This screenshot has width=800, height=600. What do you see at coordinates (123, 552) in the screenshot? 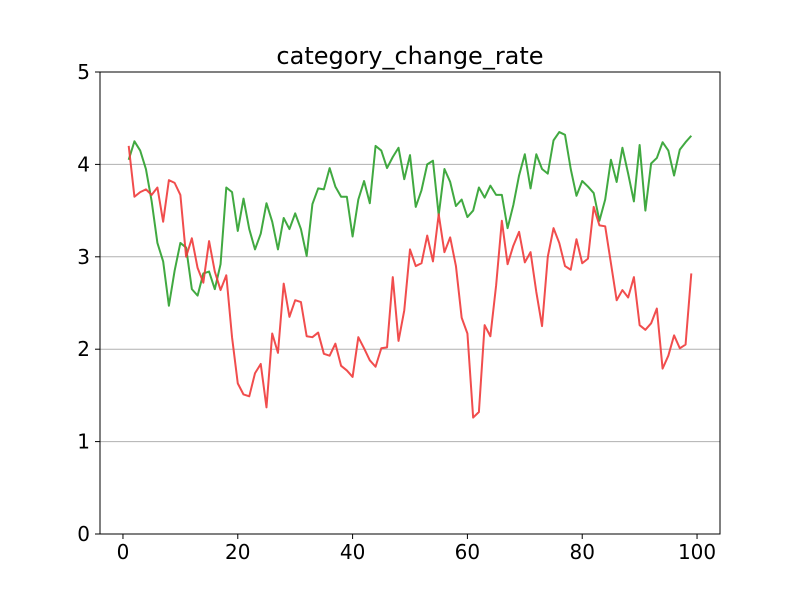
I see `x-tick-label-0: 0` at bounding box center [123, 552].